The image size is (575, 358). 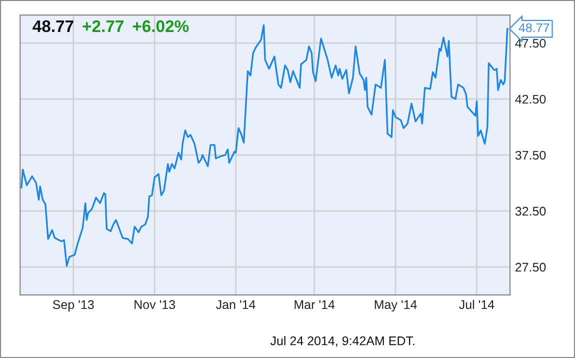 What do you see at coordinates (395, 306) in the screenshot?
I see `x-tick-label: May '14` at bounding box center [395, 306].